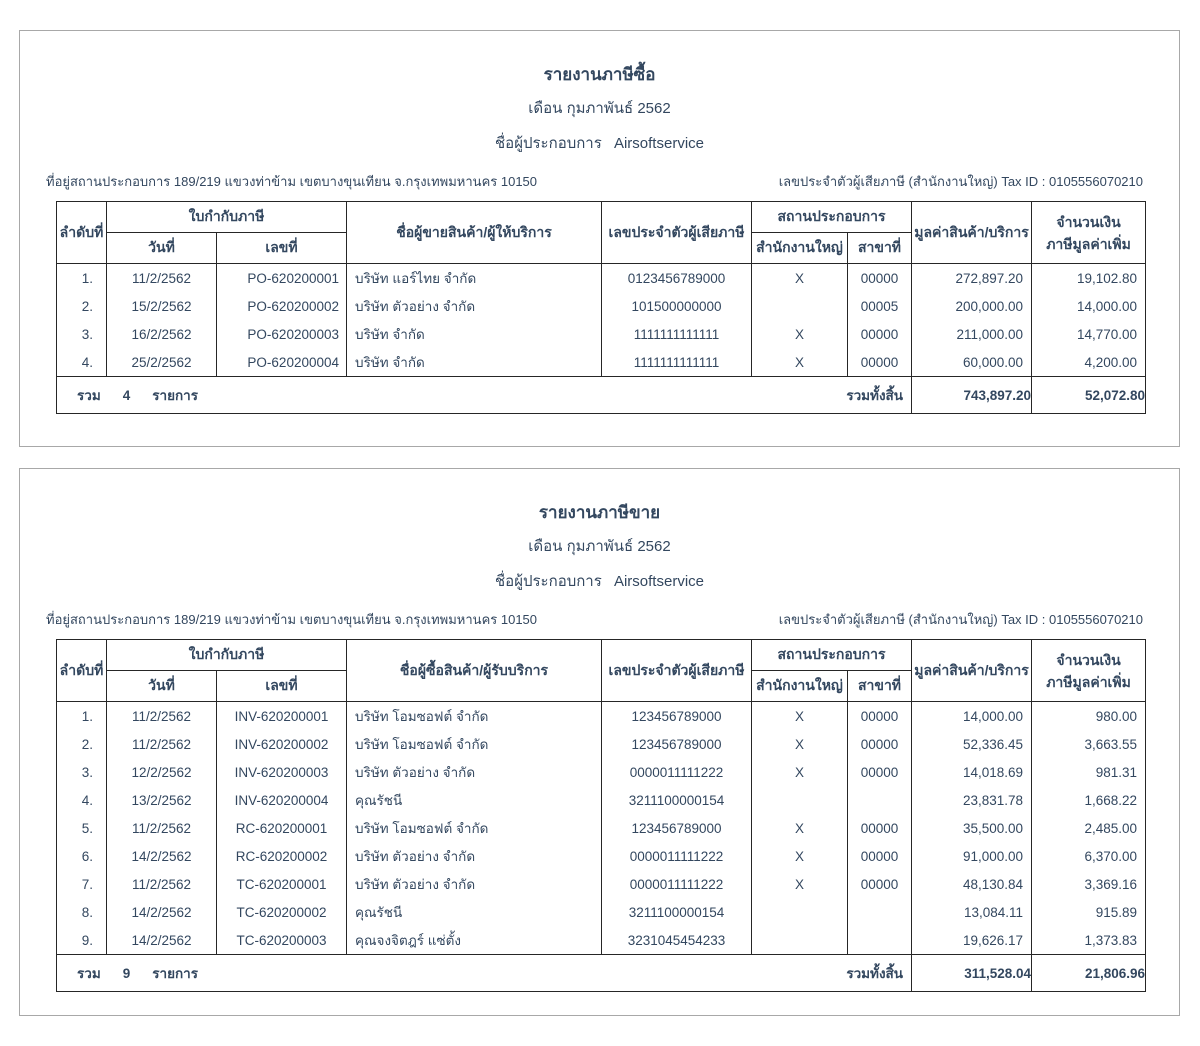 This screenshot has height=1046, width=1200. What do you see at coordinates (474, 277) in the screenshot?
I see `cell-name: บริษัท แอร์ไทย จำกัด` at bounding box center [474, 277].